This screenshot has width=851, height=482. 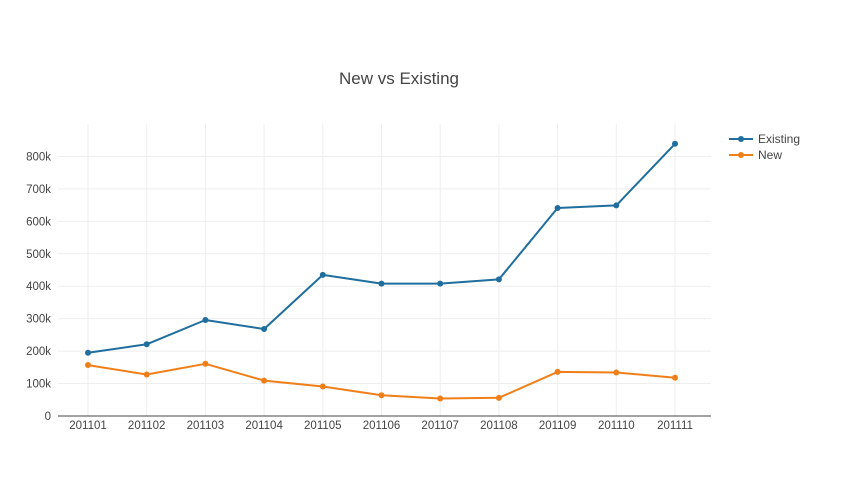 What do you see at coordinates (147, 426) in the screenshot?
I see `x-tick-label: 201102` at bounding box center [147, 426].